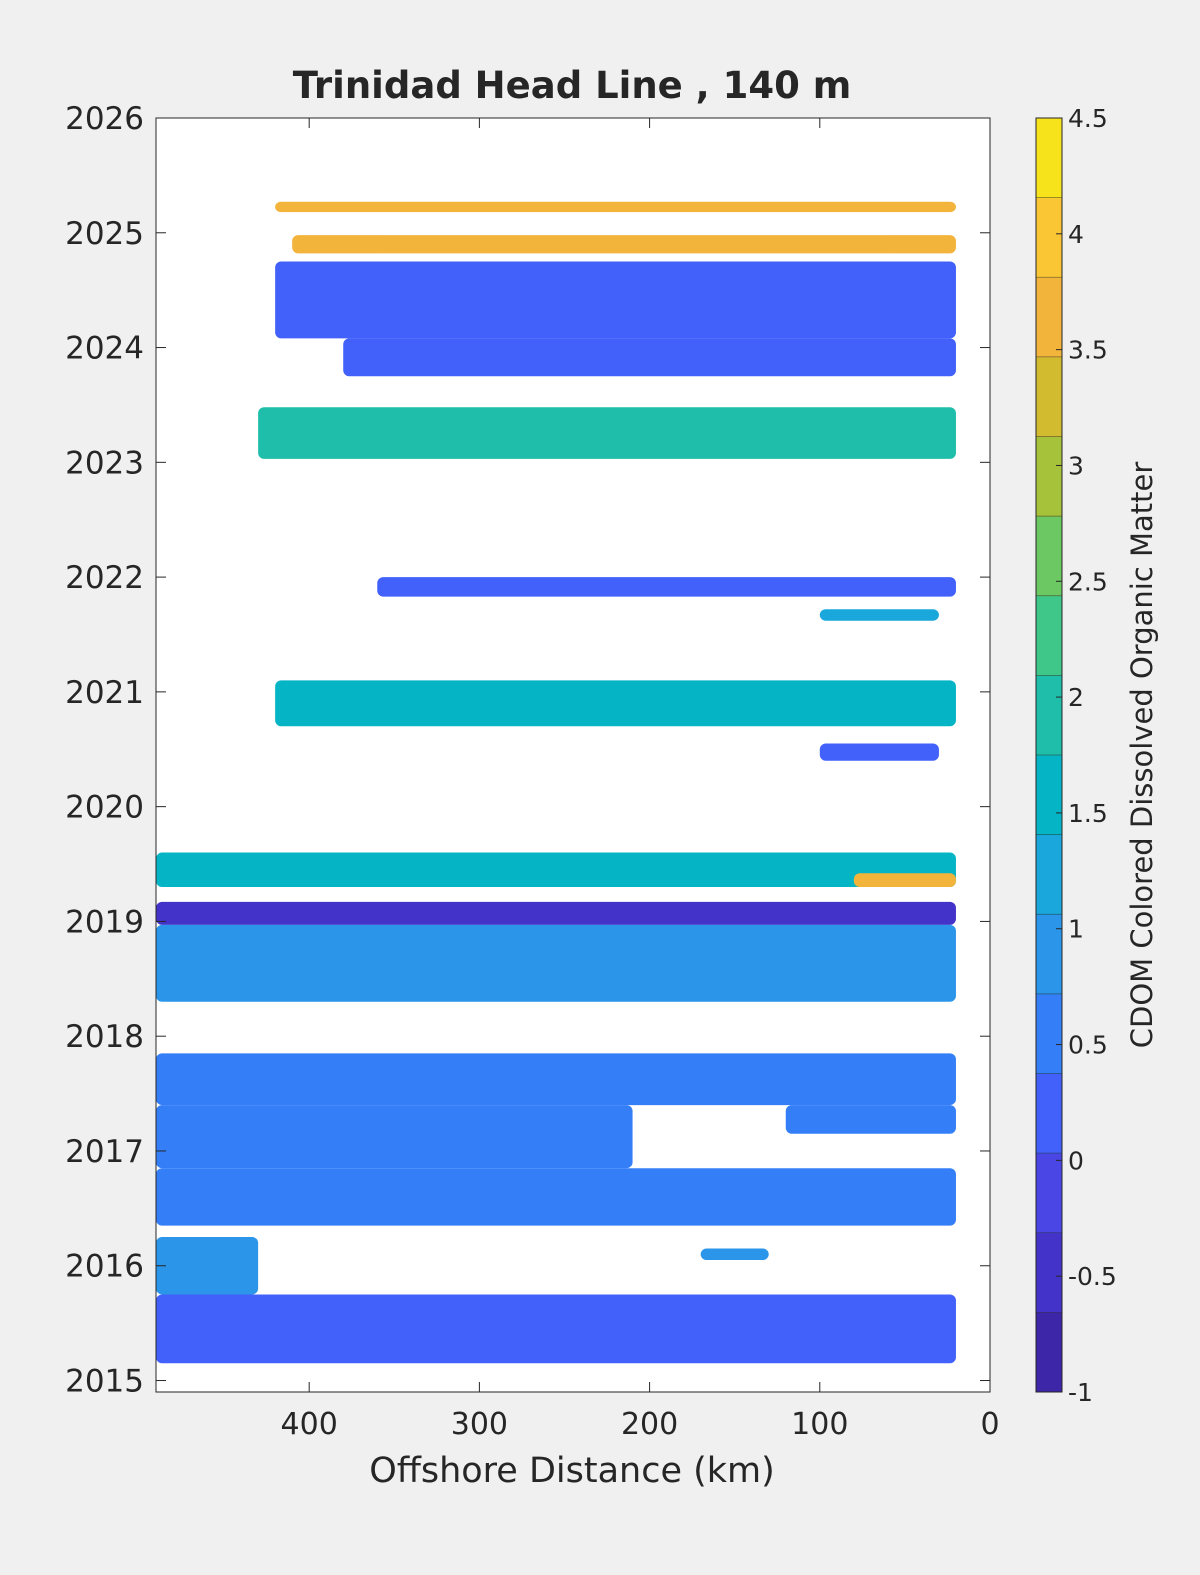  I want to click on colorbar-tick-label: 1, so click(1076, 929).